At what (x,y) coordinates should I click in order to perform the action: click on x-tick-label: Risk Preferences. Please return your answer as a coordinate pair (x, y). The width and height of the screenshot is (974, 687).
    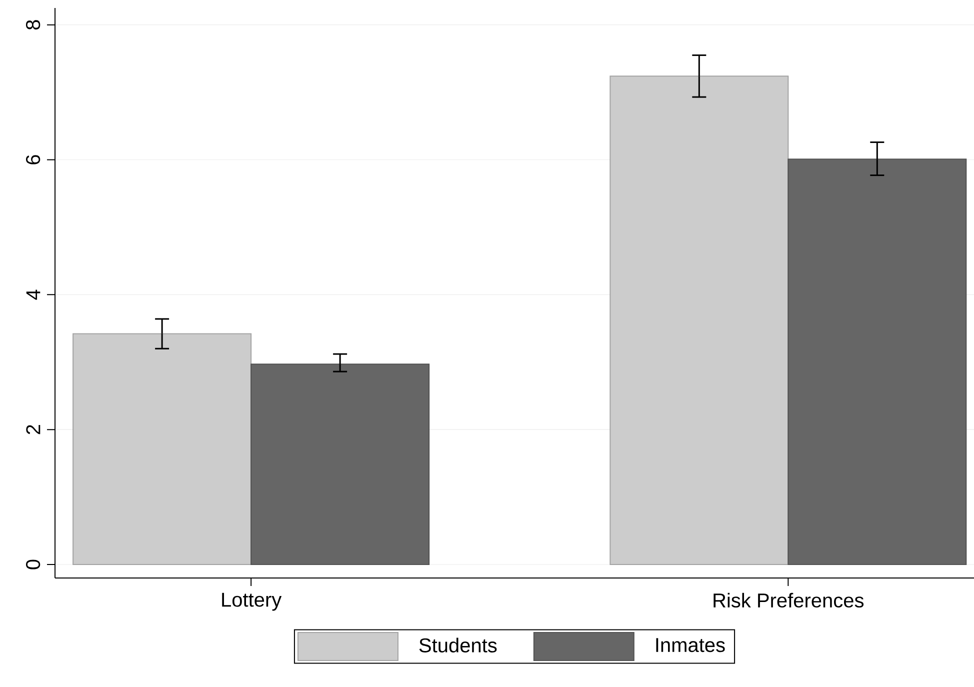
    Looking at the image, I should click on (789, 600).